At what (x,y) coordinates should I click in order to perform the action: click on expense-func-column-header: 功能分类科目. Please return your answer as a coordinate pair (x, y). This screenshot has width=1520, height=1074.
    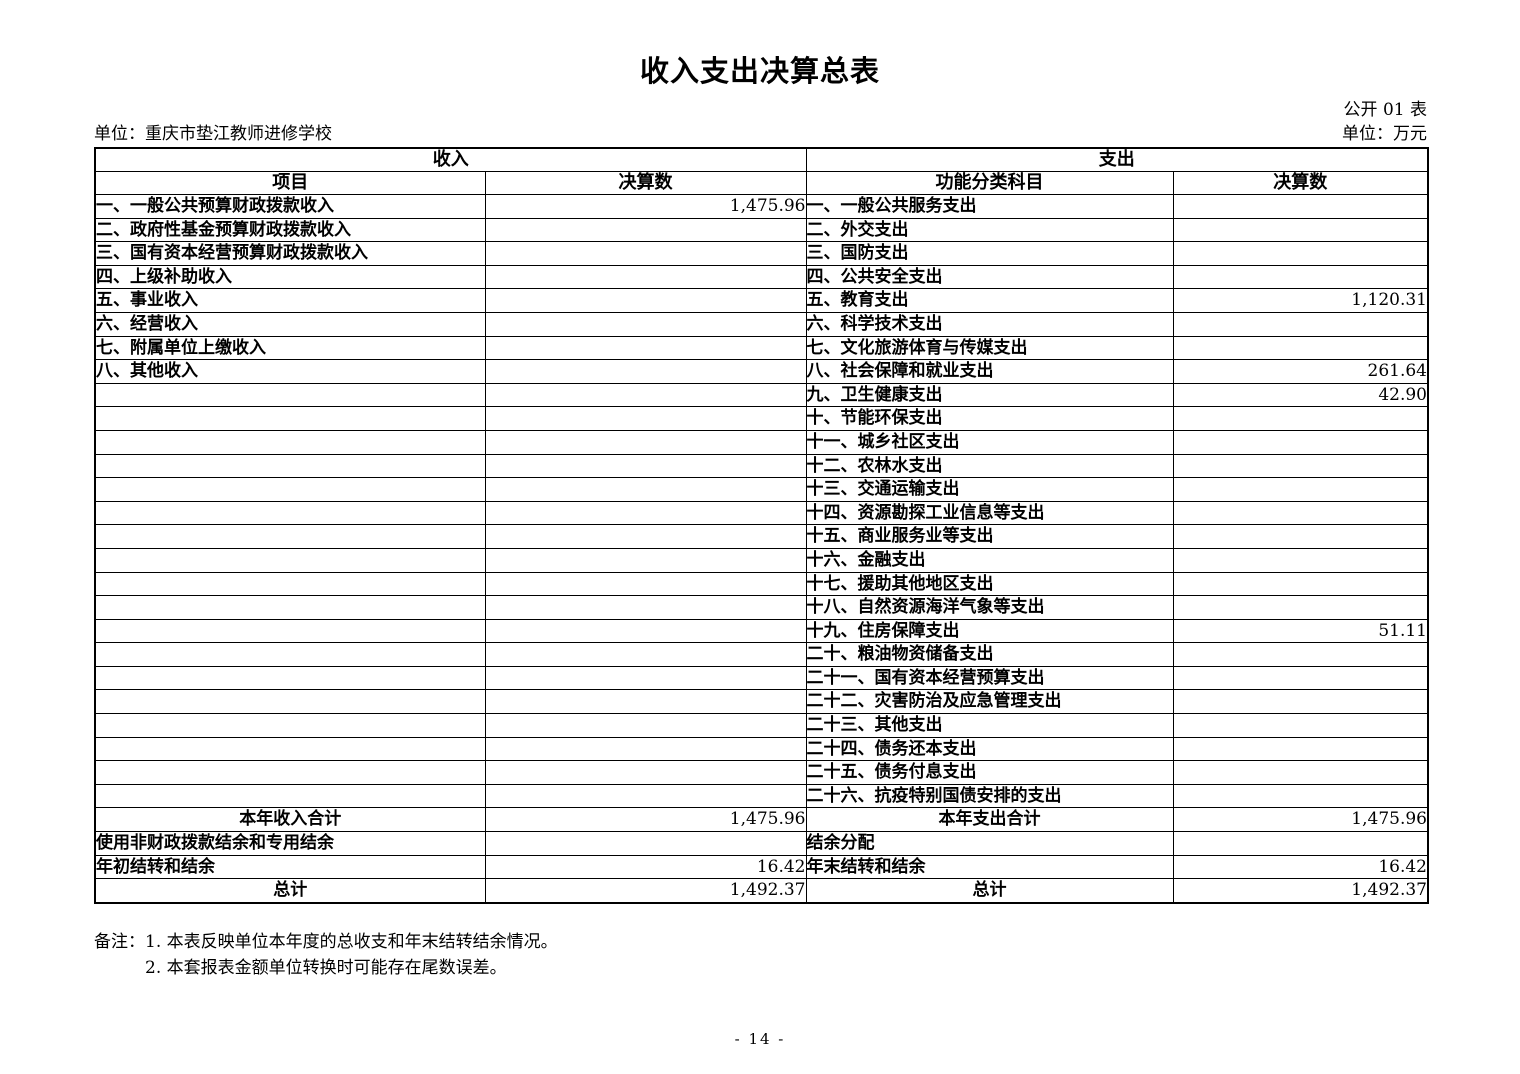
    Looking at the image, I should click on (989, 183).